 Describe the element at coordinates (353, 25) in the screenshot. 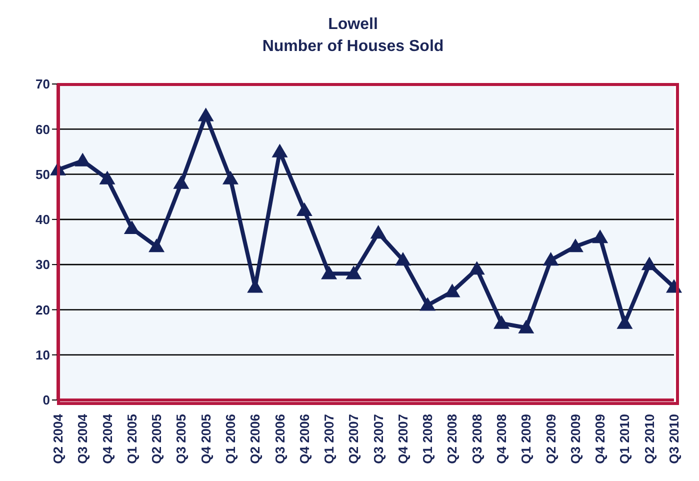

I see `chart-title: Lowell` at that location.